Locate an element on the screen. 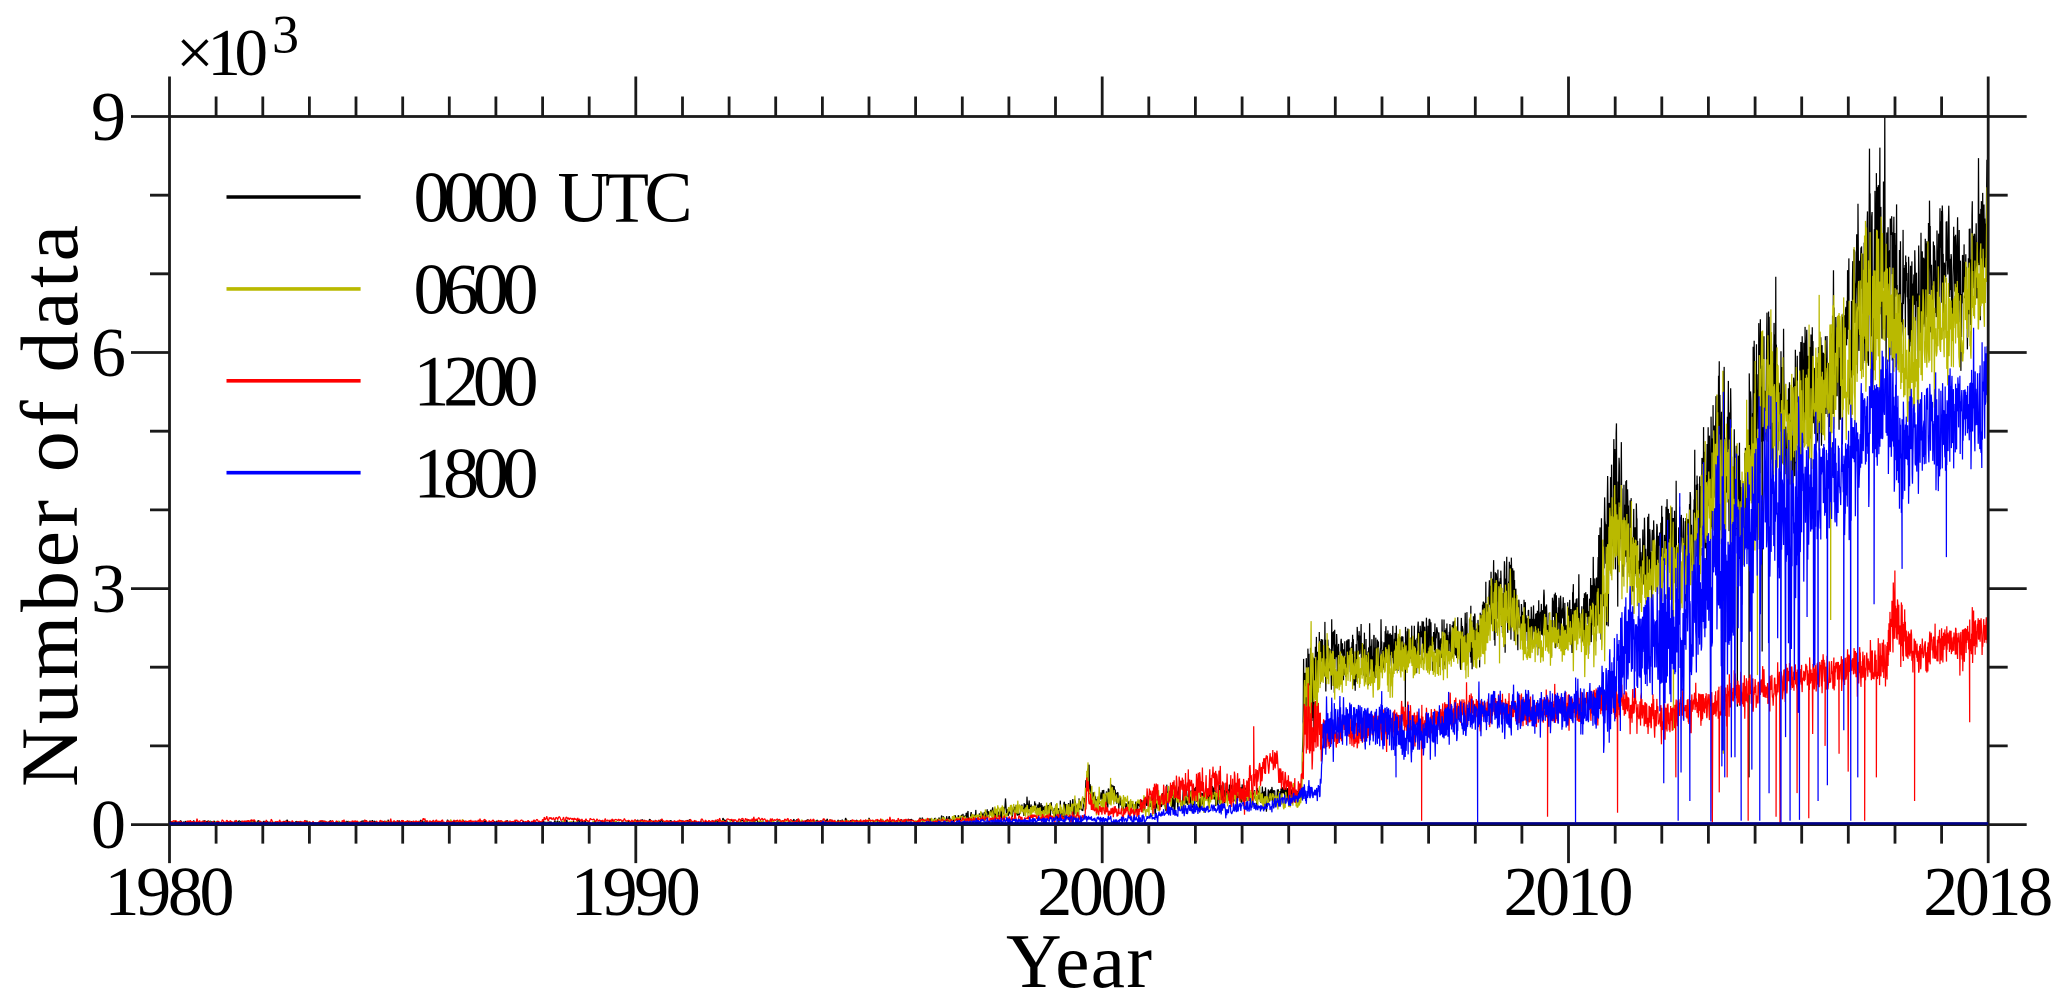  svg-text: ×10 is located at coordinates (222, 53).